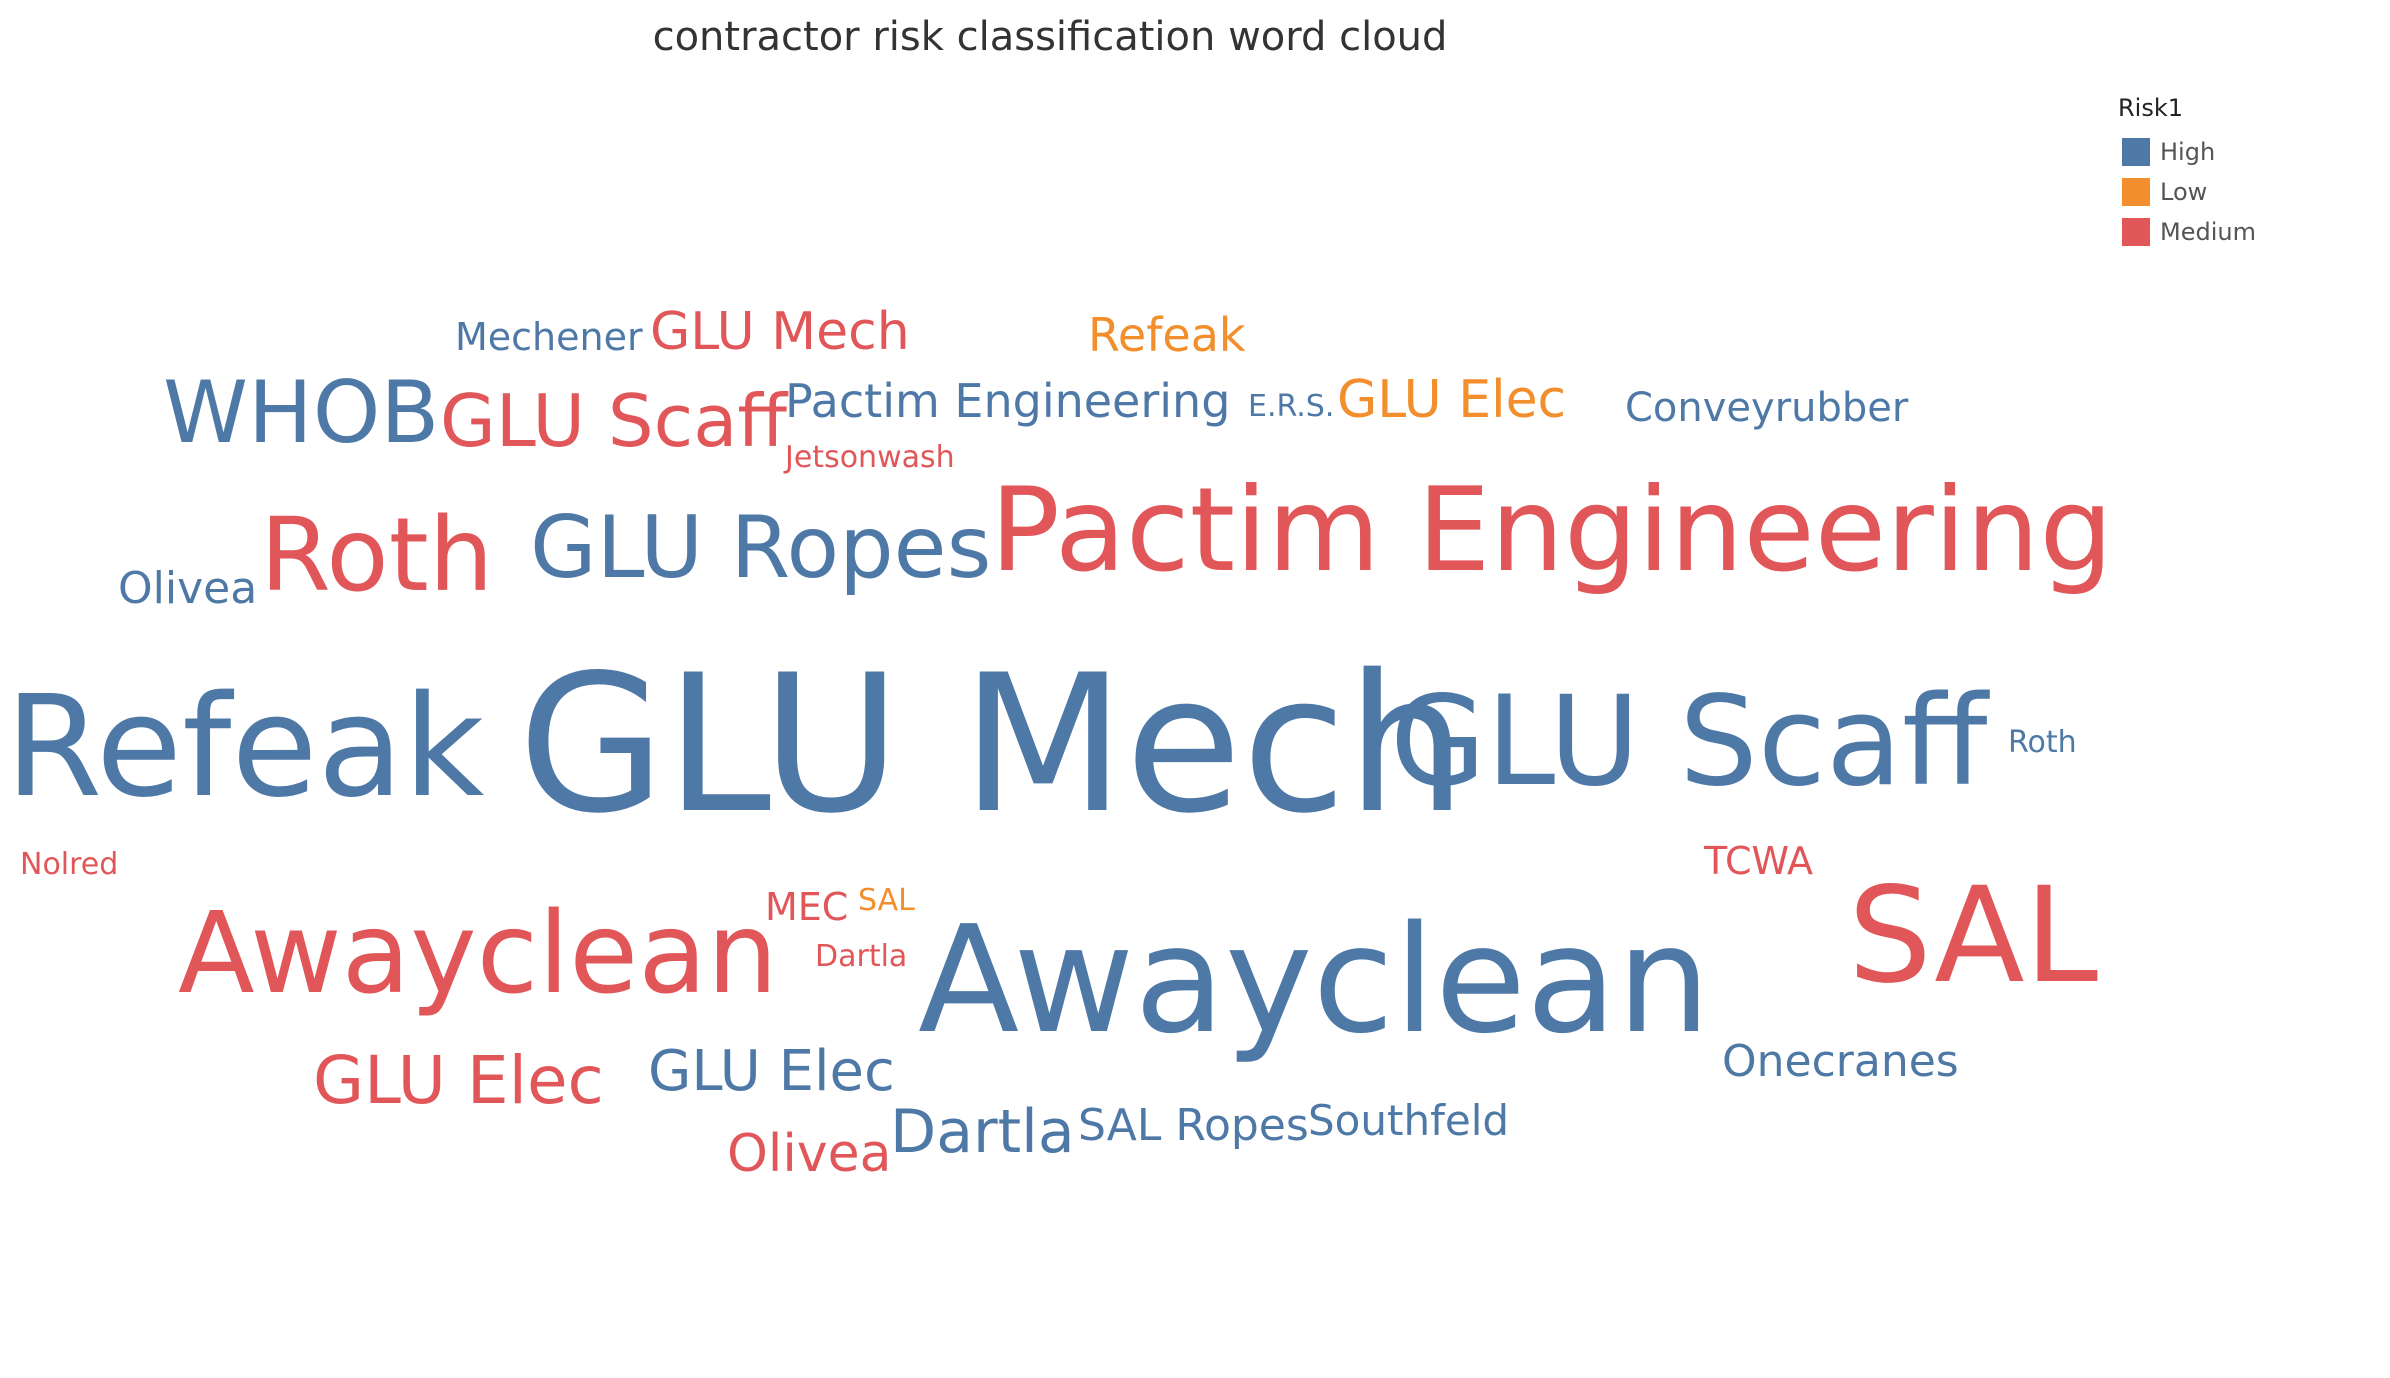  What do you see at coordinates (2218, 192) in the screenshot?
I see `legend-item-low: Low` at bounding box center [2218, 192].